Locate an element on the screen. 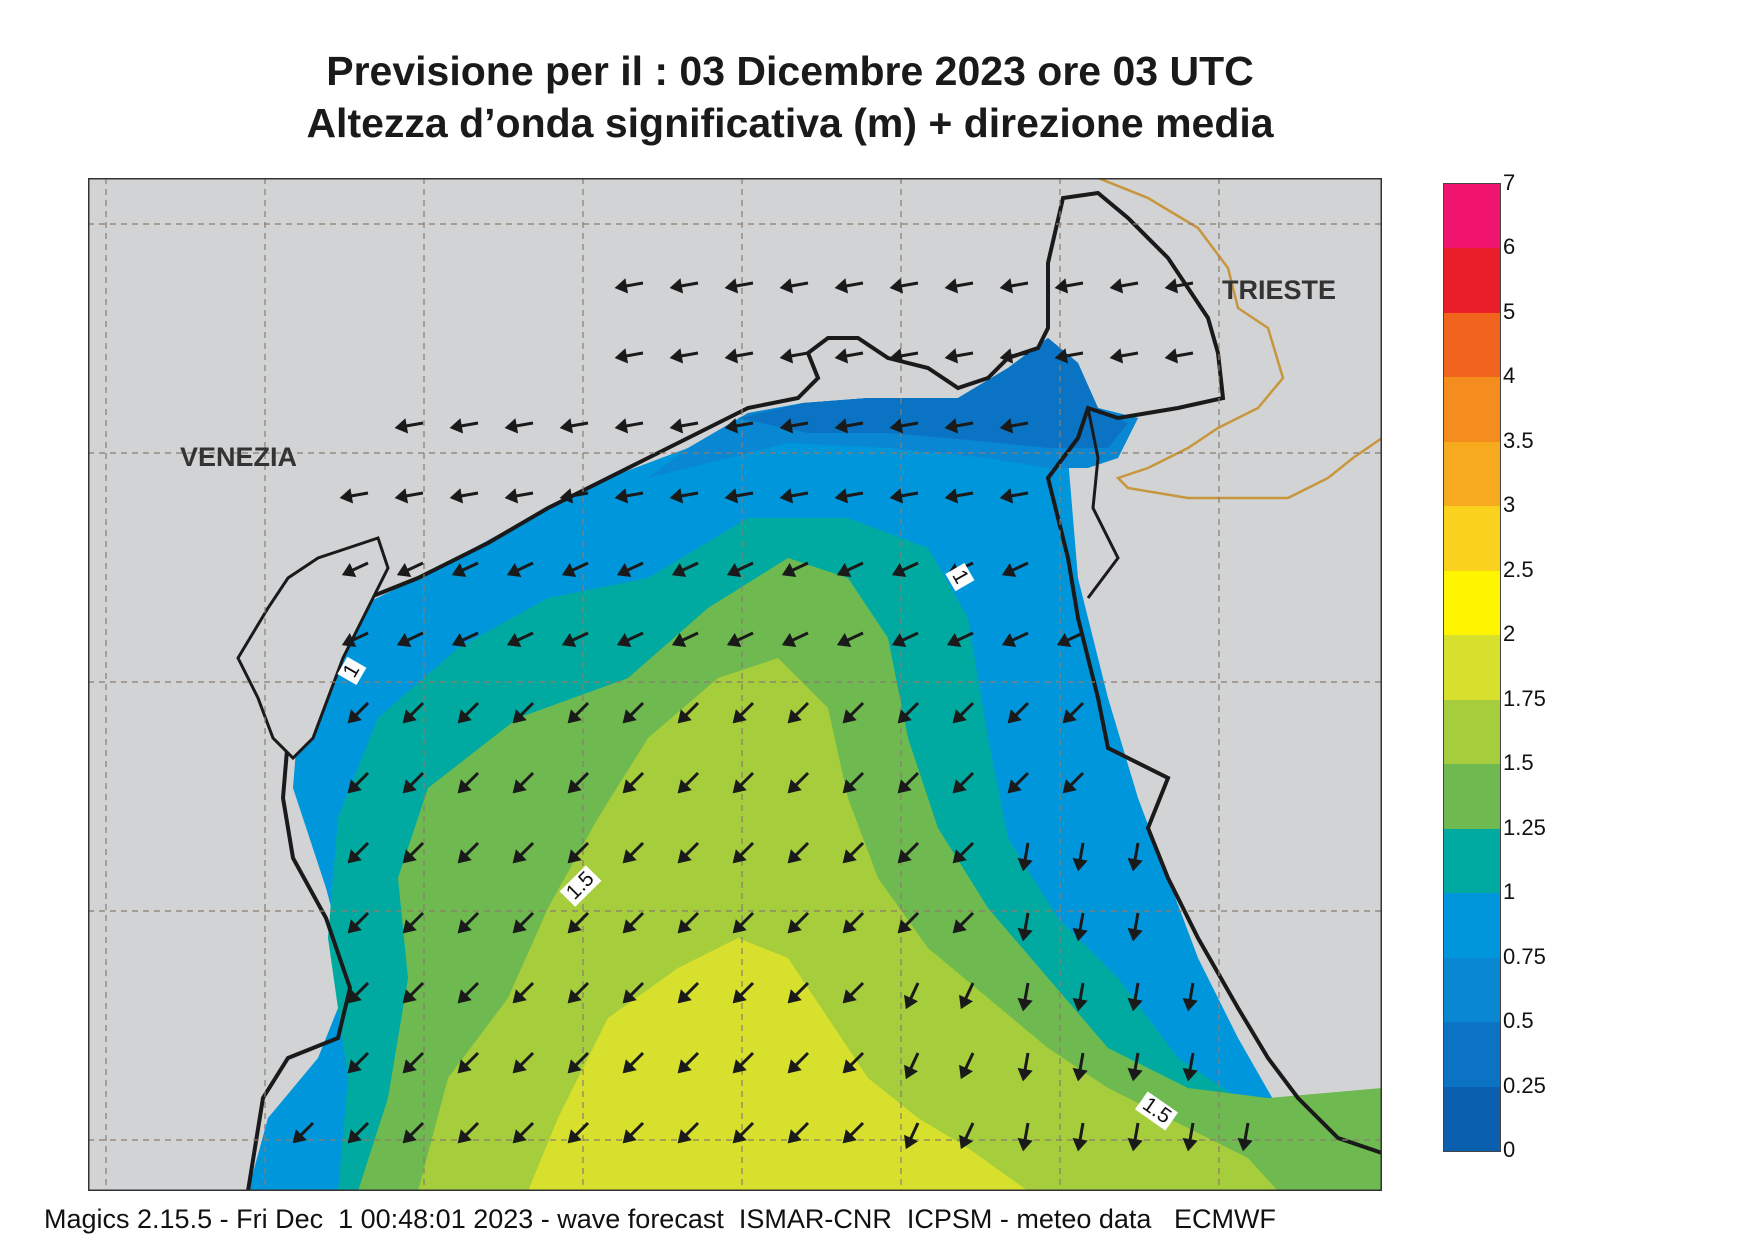 The height and width of the screenshot is (1242, 1755). colorbar-label: 4 is located at coordinates (1509, 376).